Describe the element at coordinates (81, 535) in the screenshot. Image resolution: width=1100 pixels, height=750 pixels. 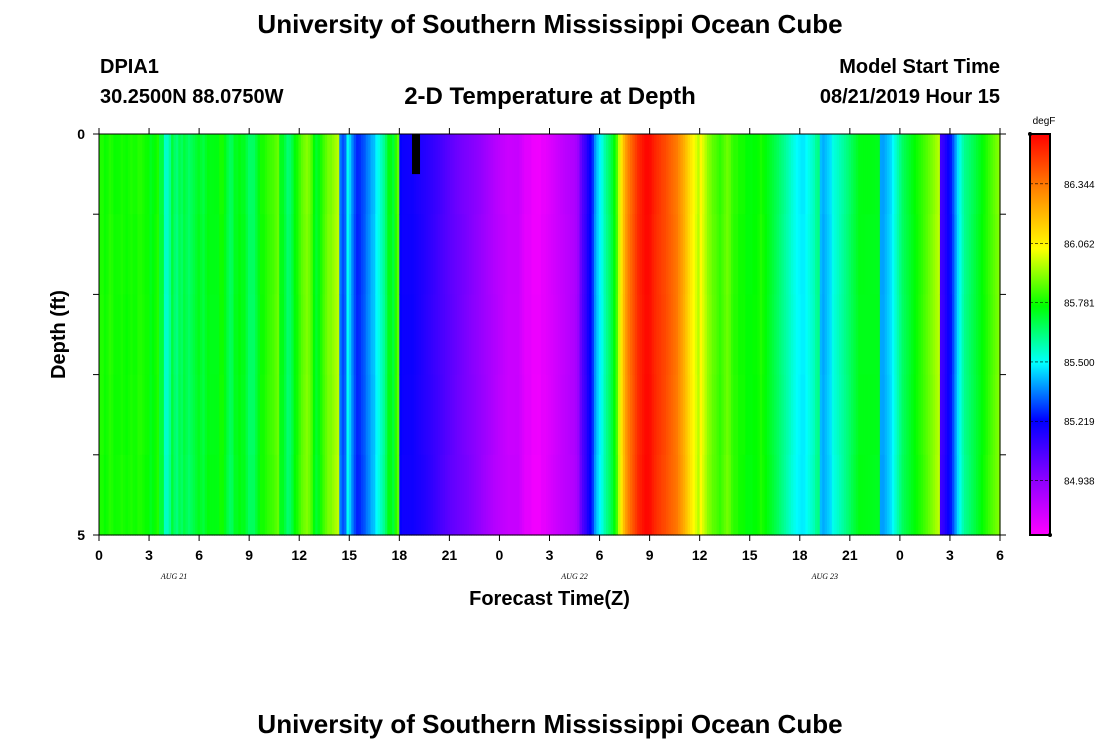
I see `y-tick-label: 5` at that location.